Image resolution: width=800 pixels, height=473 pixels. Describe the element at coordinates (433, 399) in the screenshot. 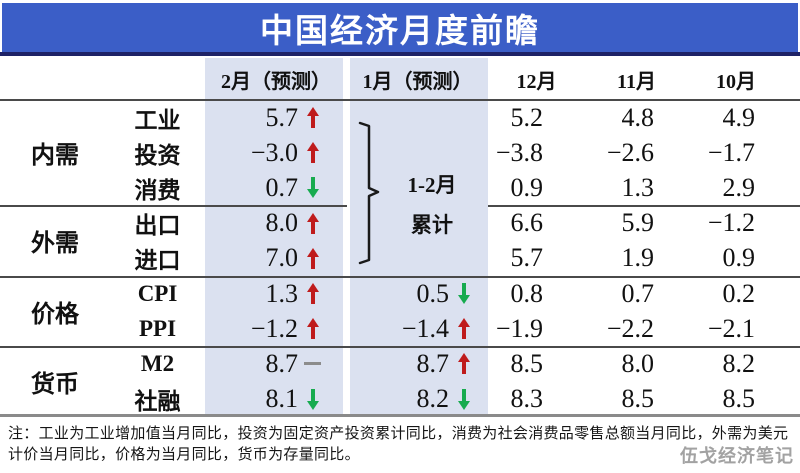

I see `value-text: 8.2` at that location.